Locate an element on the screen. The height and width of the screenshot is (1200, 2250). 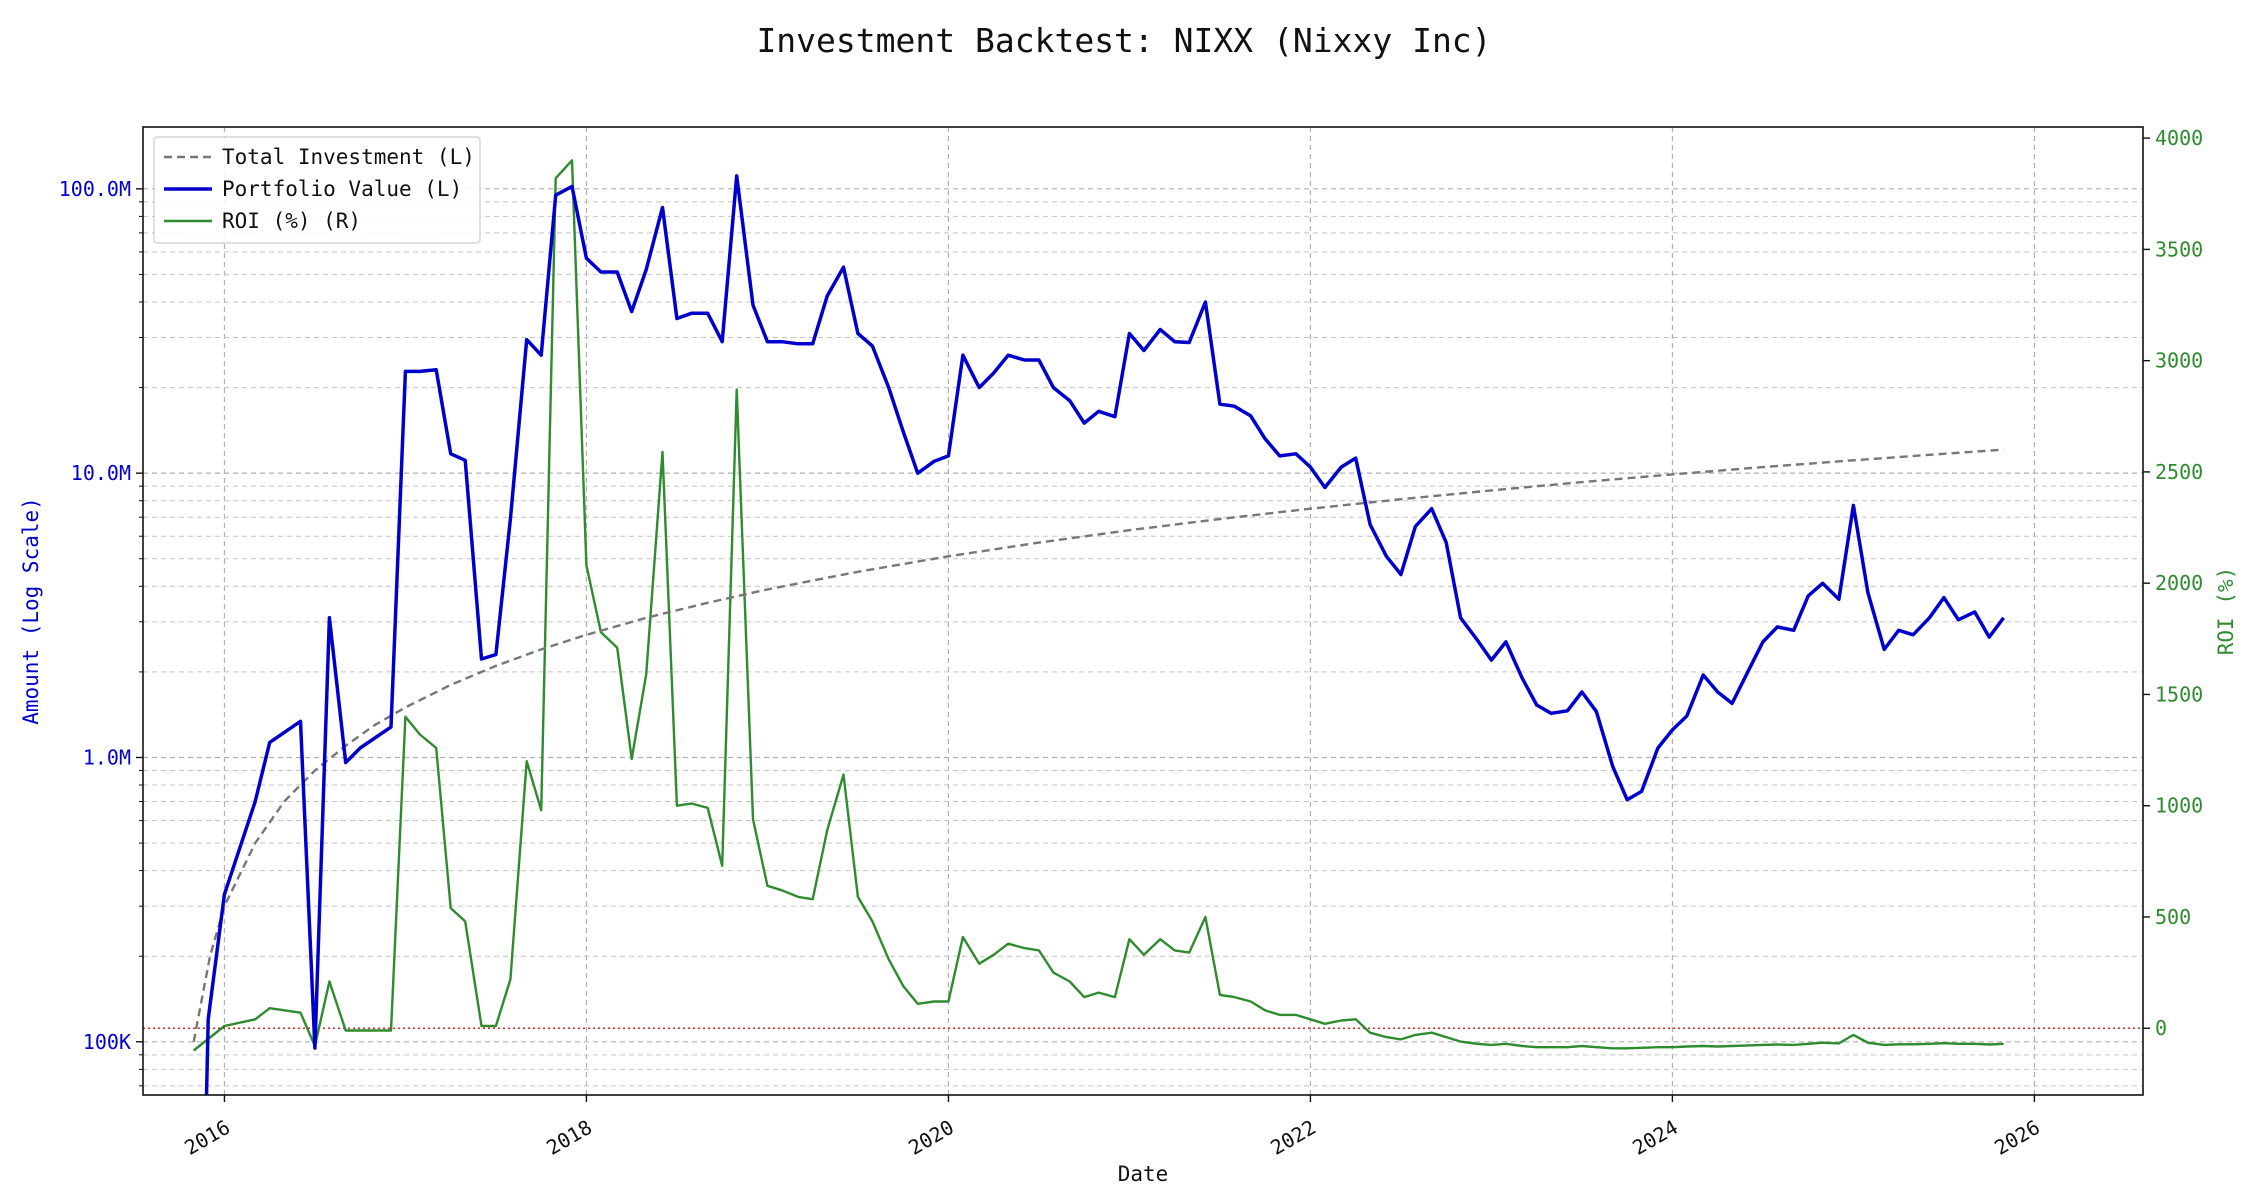
y-right-tick-label: 1000 is located at coordinates (2179, 806).